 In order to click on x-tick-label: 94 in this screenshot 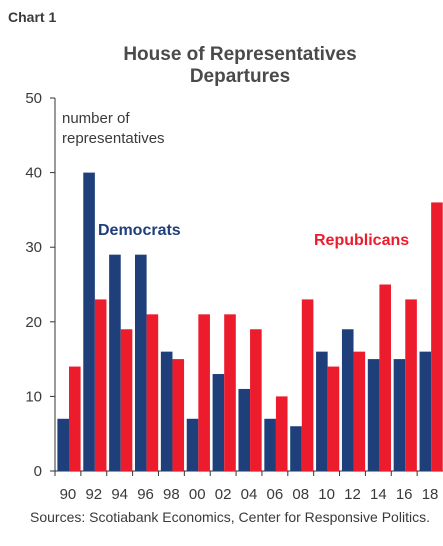, I will do `click(119, 494)`.